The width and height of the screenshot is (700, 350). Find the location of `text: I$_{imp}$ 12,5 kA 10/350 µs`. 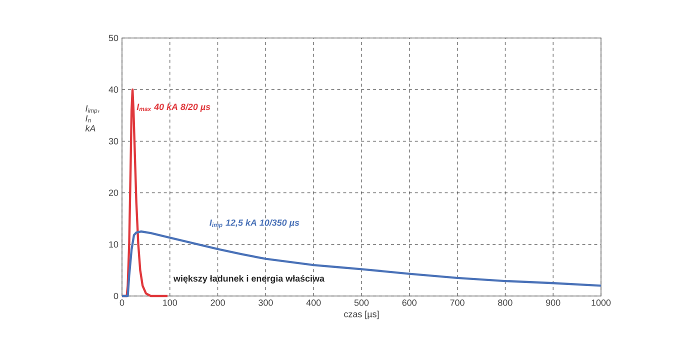

text: I$_{imp}$ 12,5 kA 10/350 µs is located at coordinates (255, 223).